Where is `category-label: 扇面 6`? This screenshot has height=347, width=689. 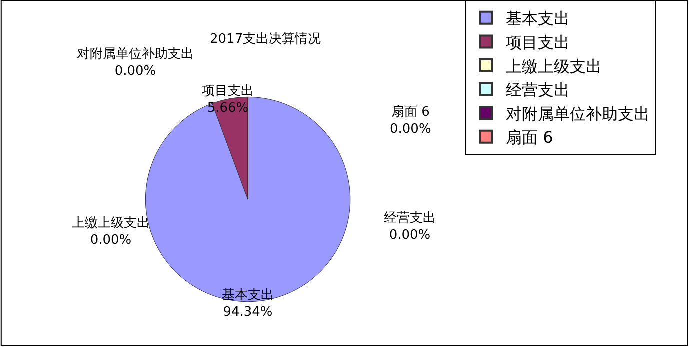
category-label: 扇面 6 is located at coordinates (410, 112).